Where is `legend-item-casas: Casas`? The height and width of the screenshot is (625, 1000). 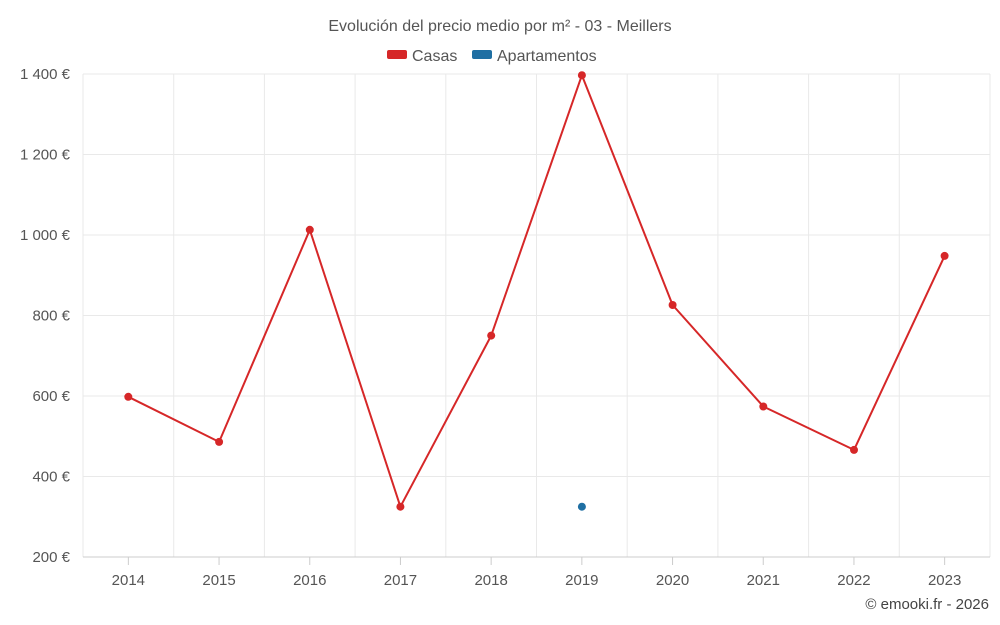
legend-item-casas: Casas is located at coordinates (422, 56).